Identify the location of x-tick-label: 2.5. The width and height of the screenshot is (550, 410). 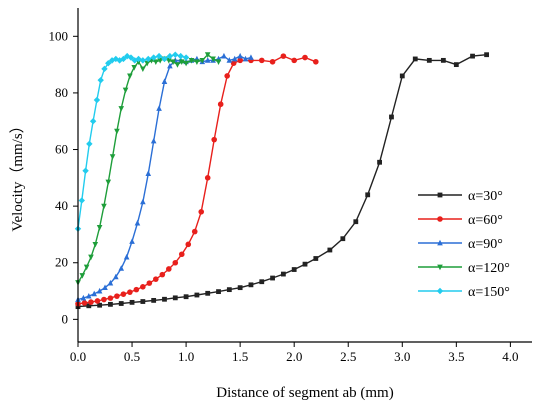
(348, 356).